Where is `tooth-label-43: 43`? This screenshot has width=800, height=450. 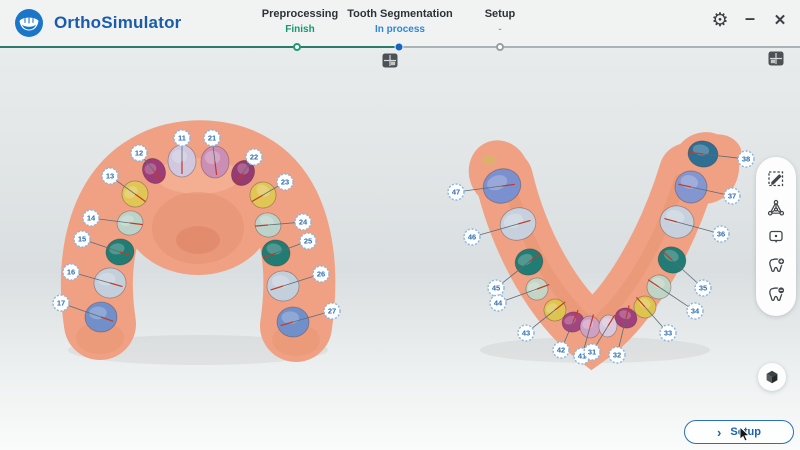
tooth-label-43: 43 is located at coordinates (526, 333).